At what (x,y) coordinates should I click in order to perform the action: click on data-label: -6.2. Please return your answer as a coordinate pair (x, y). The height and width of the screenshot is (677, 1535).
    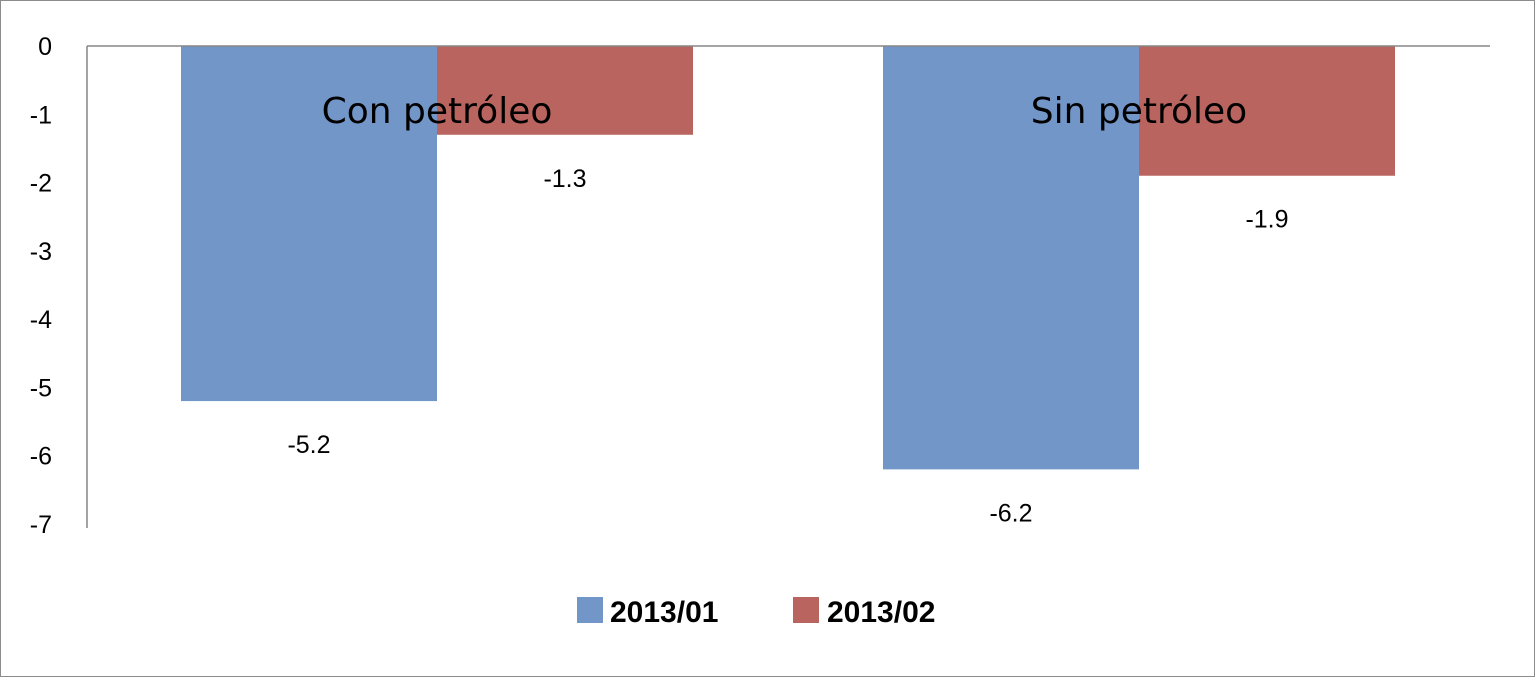
    Looking at the image, I should click on (1010, 513).